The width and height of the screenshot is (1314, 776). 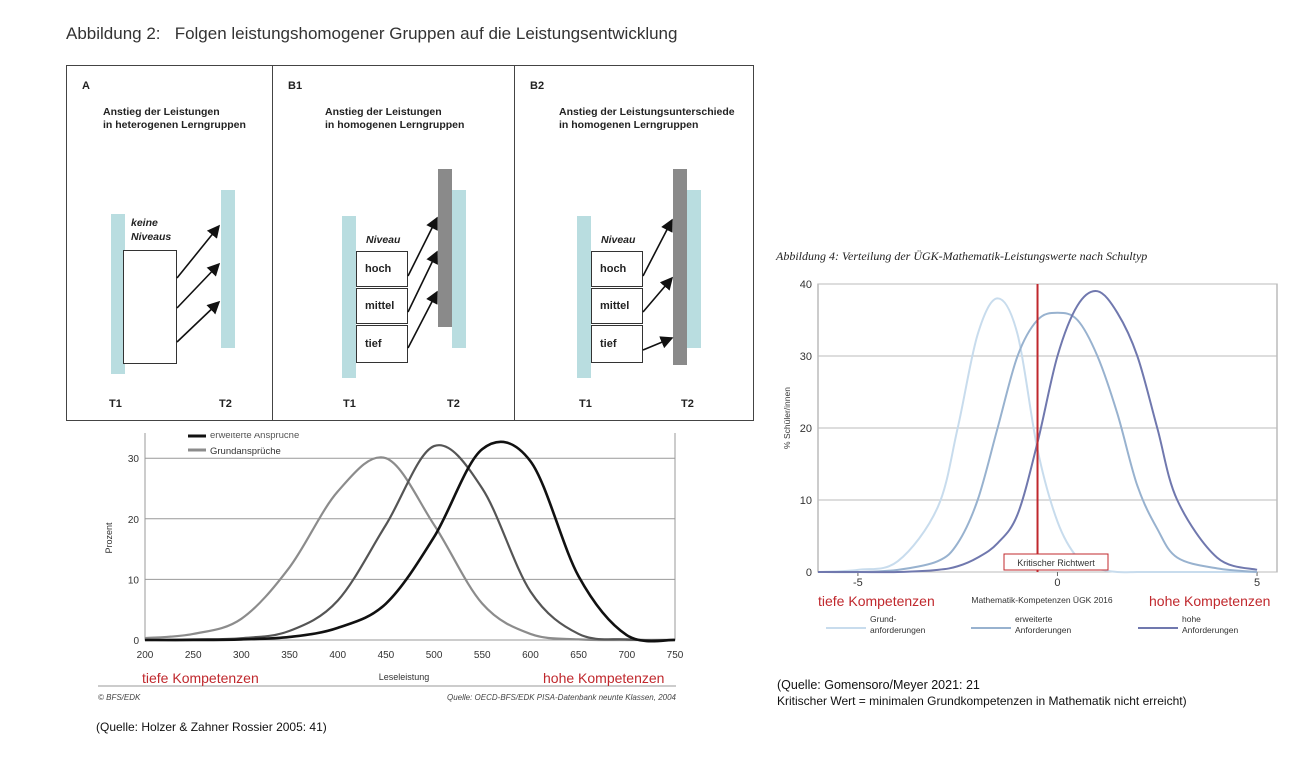 I want to click on y-tick-label: 40, so click(x=806, y=285).